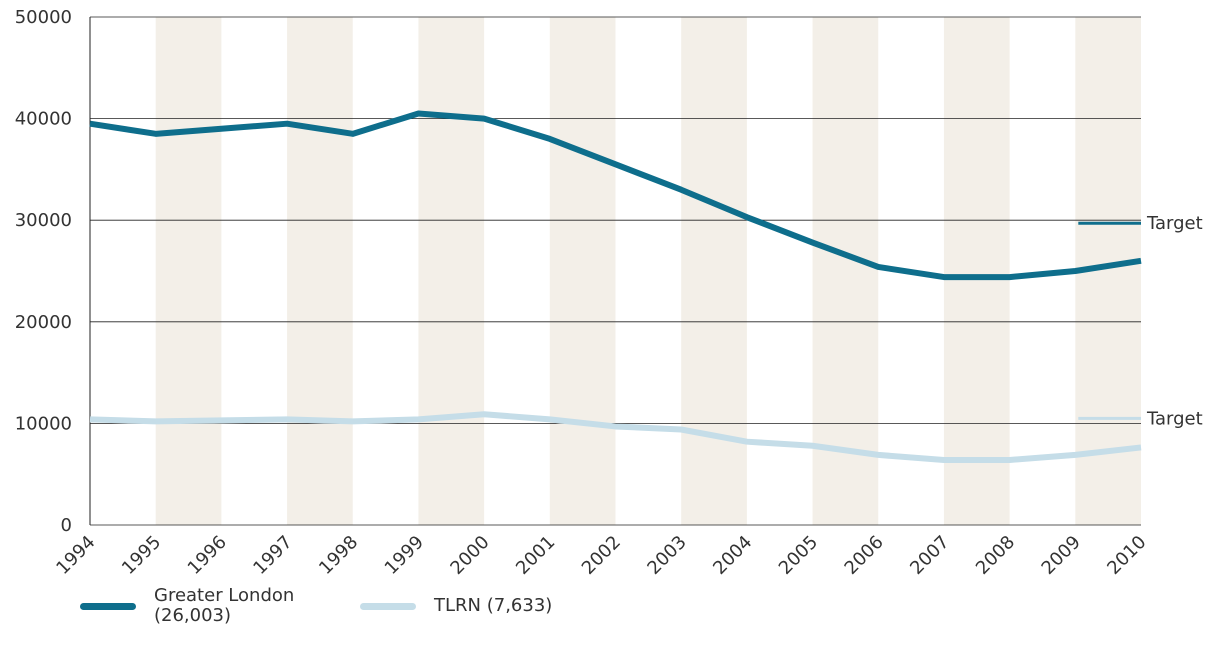  I want to click on legend-item: Greater London (26,003), so click(202, 606).